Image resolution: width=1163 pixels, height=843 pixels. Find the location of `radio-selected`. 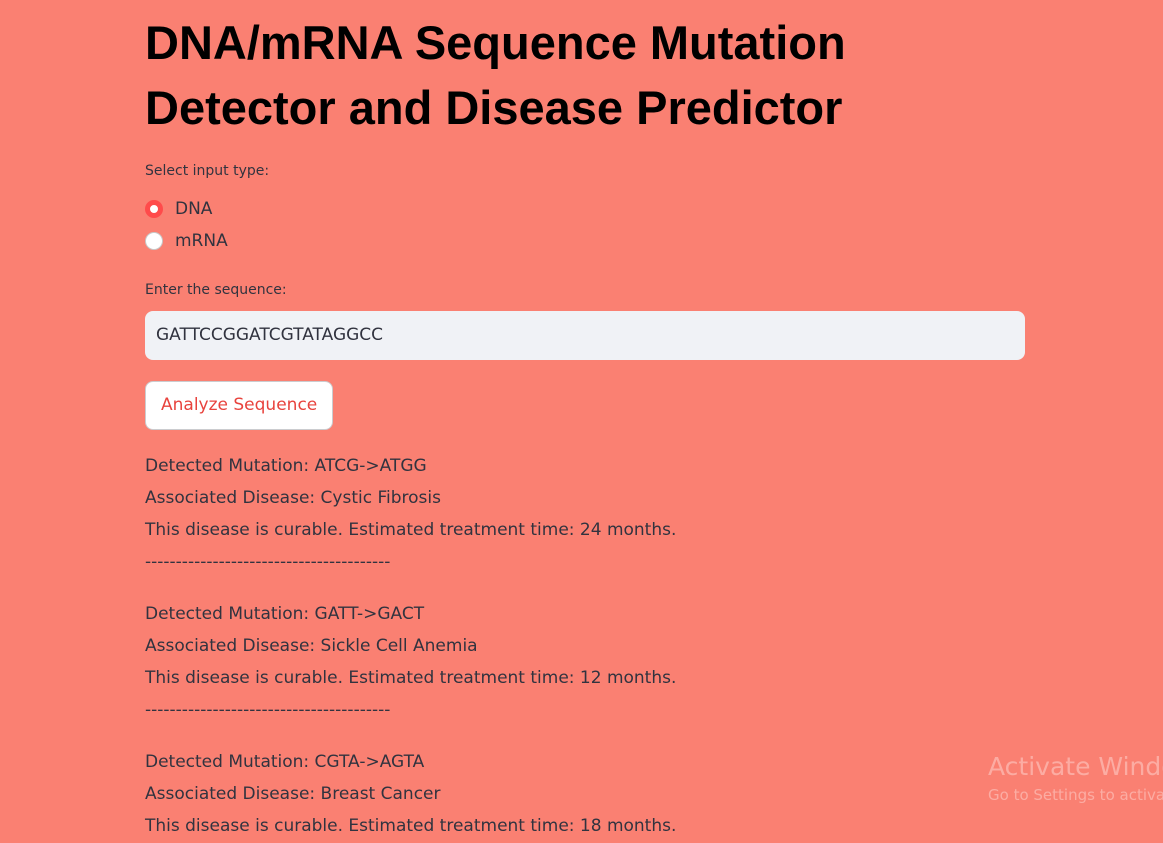

radio-selected is located at coordinates (154, 209).